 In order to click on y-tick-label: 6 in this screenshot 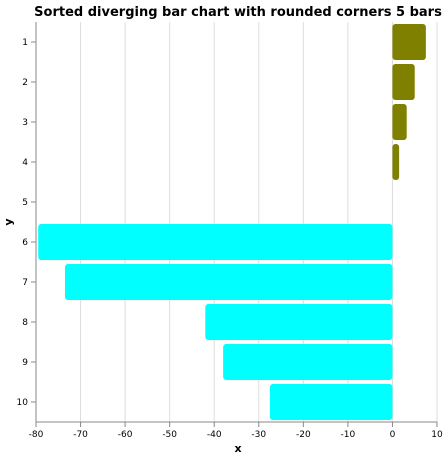, I will do `click(25, 243)`.